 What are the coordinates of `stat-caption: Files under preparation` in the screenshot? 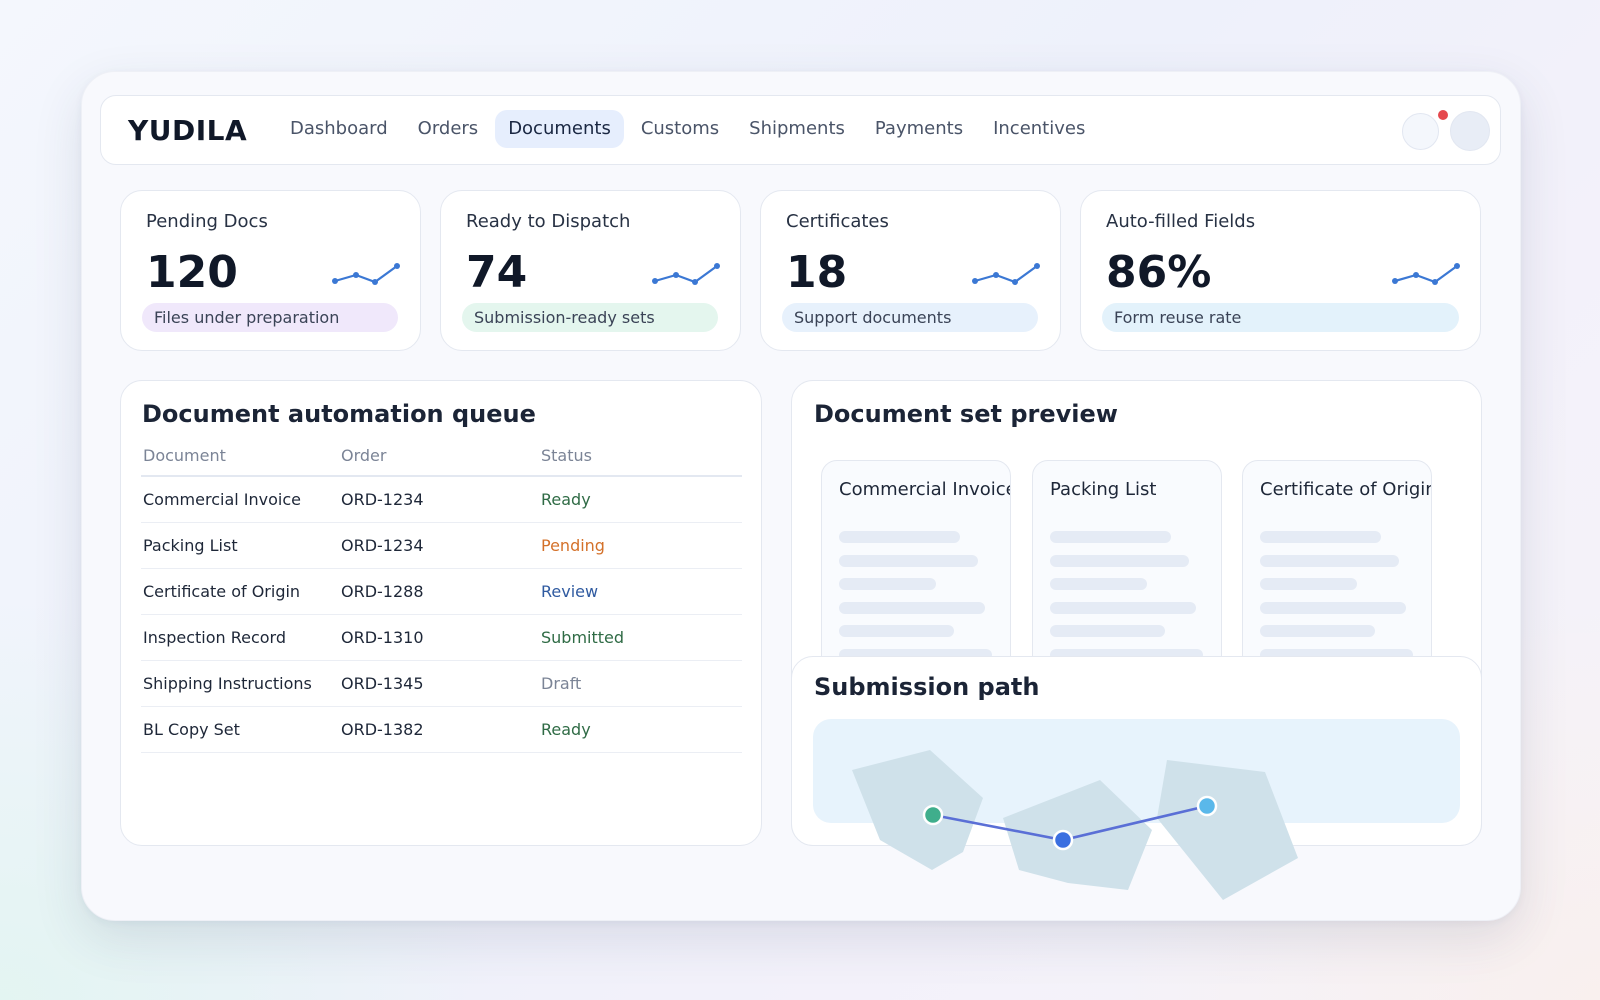 It's located at (270, 317).